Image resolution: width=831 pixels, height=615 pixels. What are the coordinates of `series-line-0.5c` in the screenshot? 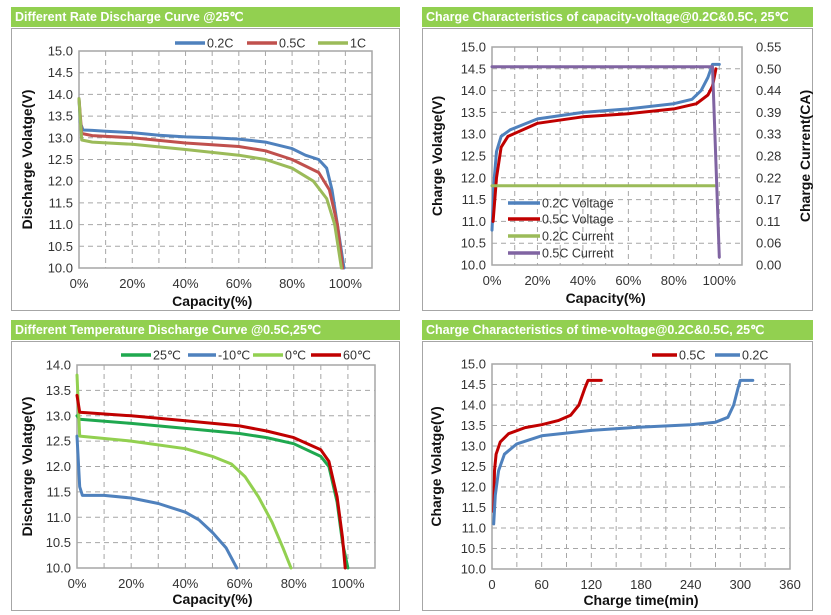 It's located at (211, 183).